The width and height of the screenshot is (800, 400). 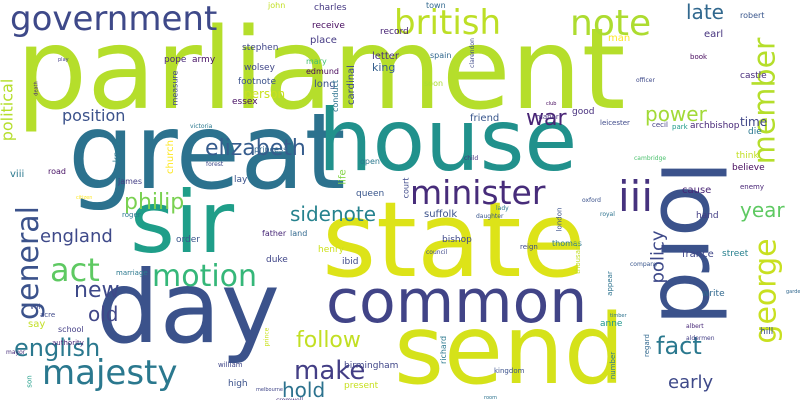 What do you see at coordinates (182, 223) in the screenshot?
I see `word-sir: sir` at bounding box center [182, 223].